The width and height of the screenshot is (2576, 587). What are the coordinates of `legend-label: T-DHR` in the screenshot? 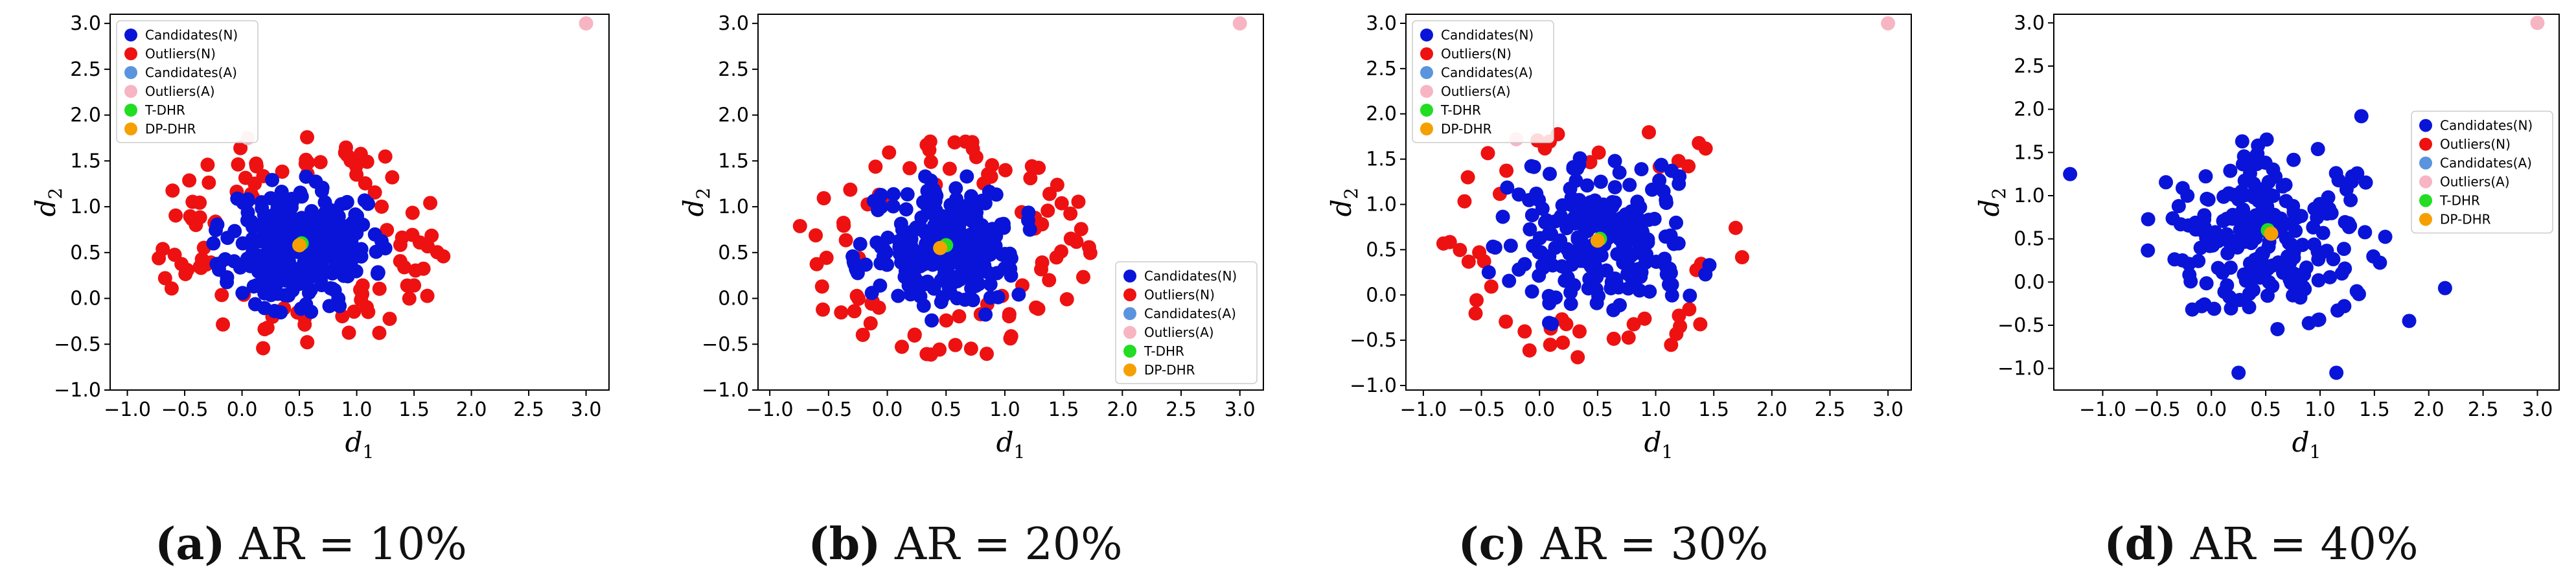 It's located at (1460, 110).